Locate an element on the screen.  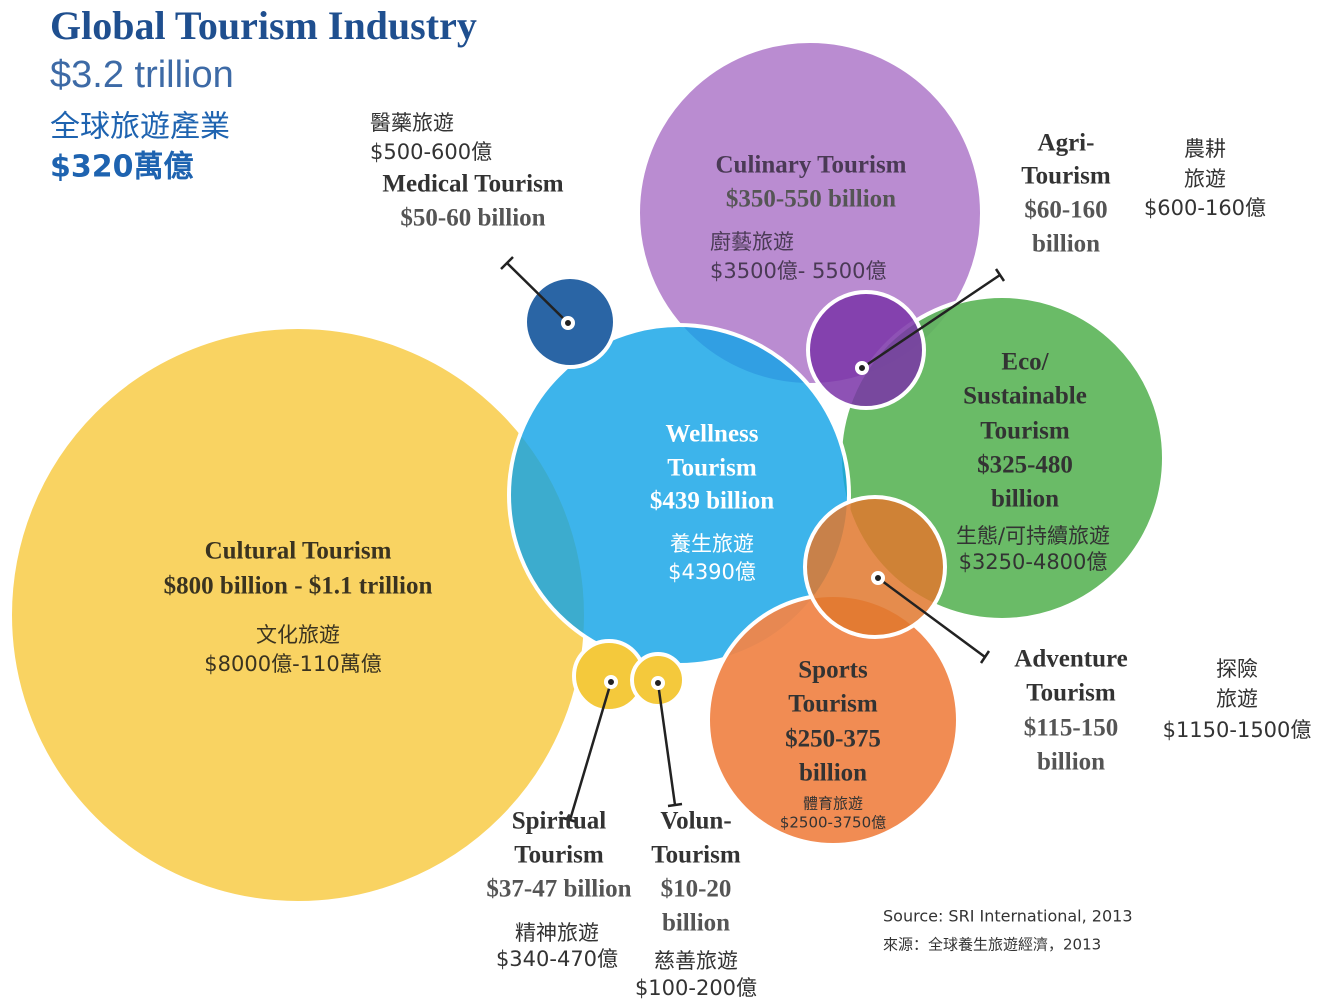
name-zh-label: 文化旅遊 is located at coordinates (298, 635).